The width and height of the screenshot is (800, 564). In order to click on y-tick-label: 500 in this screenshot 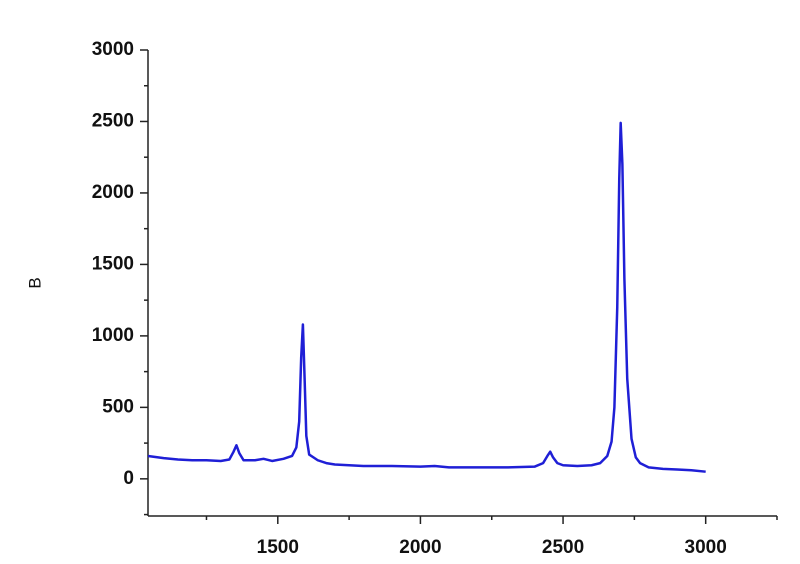, I will do `click(118, 406)`.